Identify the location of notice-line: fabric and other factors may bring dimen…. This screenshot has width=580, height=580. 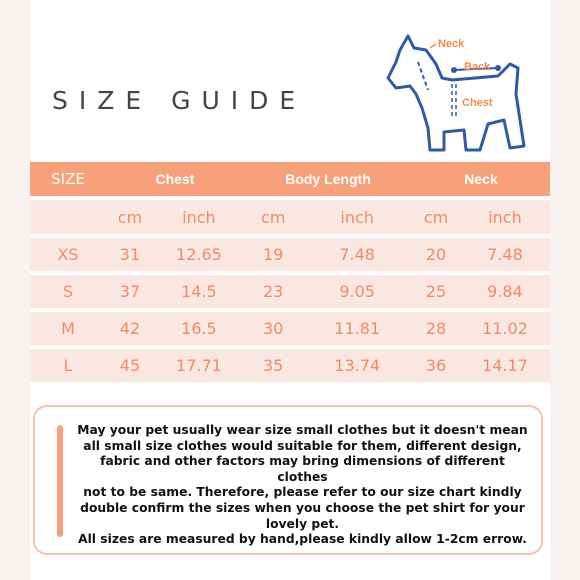
(302, 469).